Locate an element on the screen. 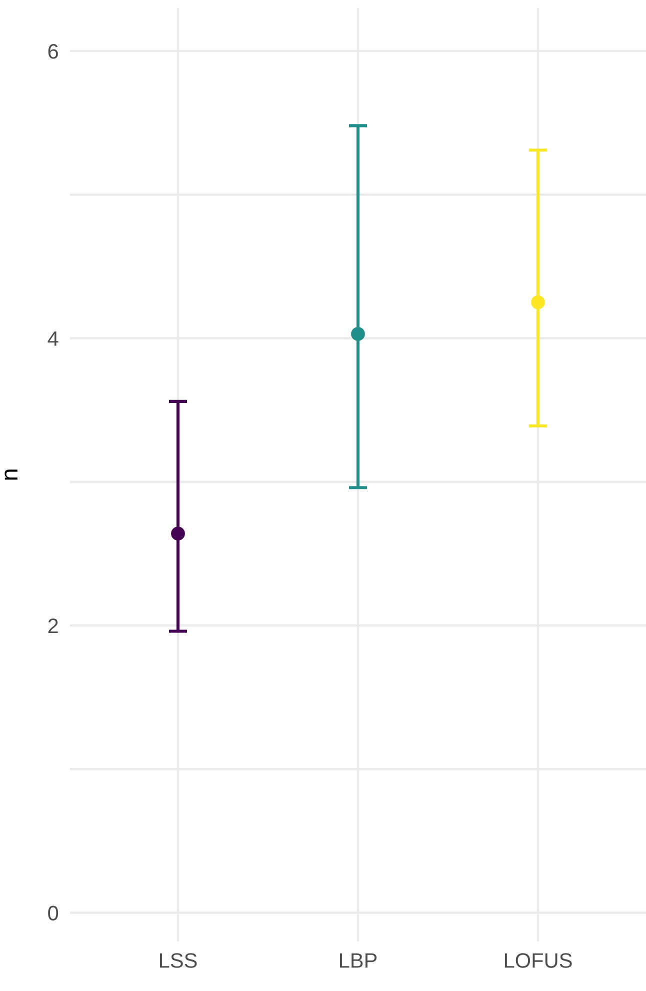 This screenshot has width=646, height=991. y-tick-label: 4 is located at coordinates (53, 338).